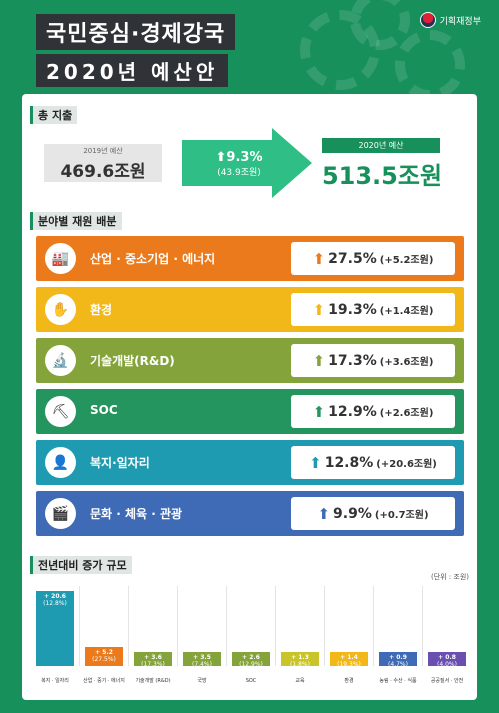  Describe the element at coordinates (60, 462) in the screenshot. I see `person-icon: 👤` at that location.